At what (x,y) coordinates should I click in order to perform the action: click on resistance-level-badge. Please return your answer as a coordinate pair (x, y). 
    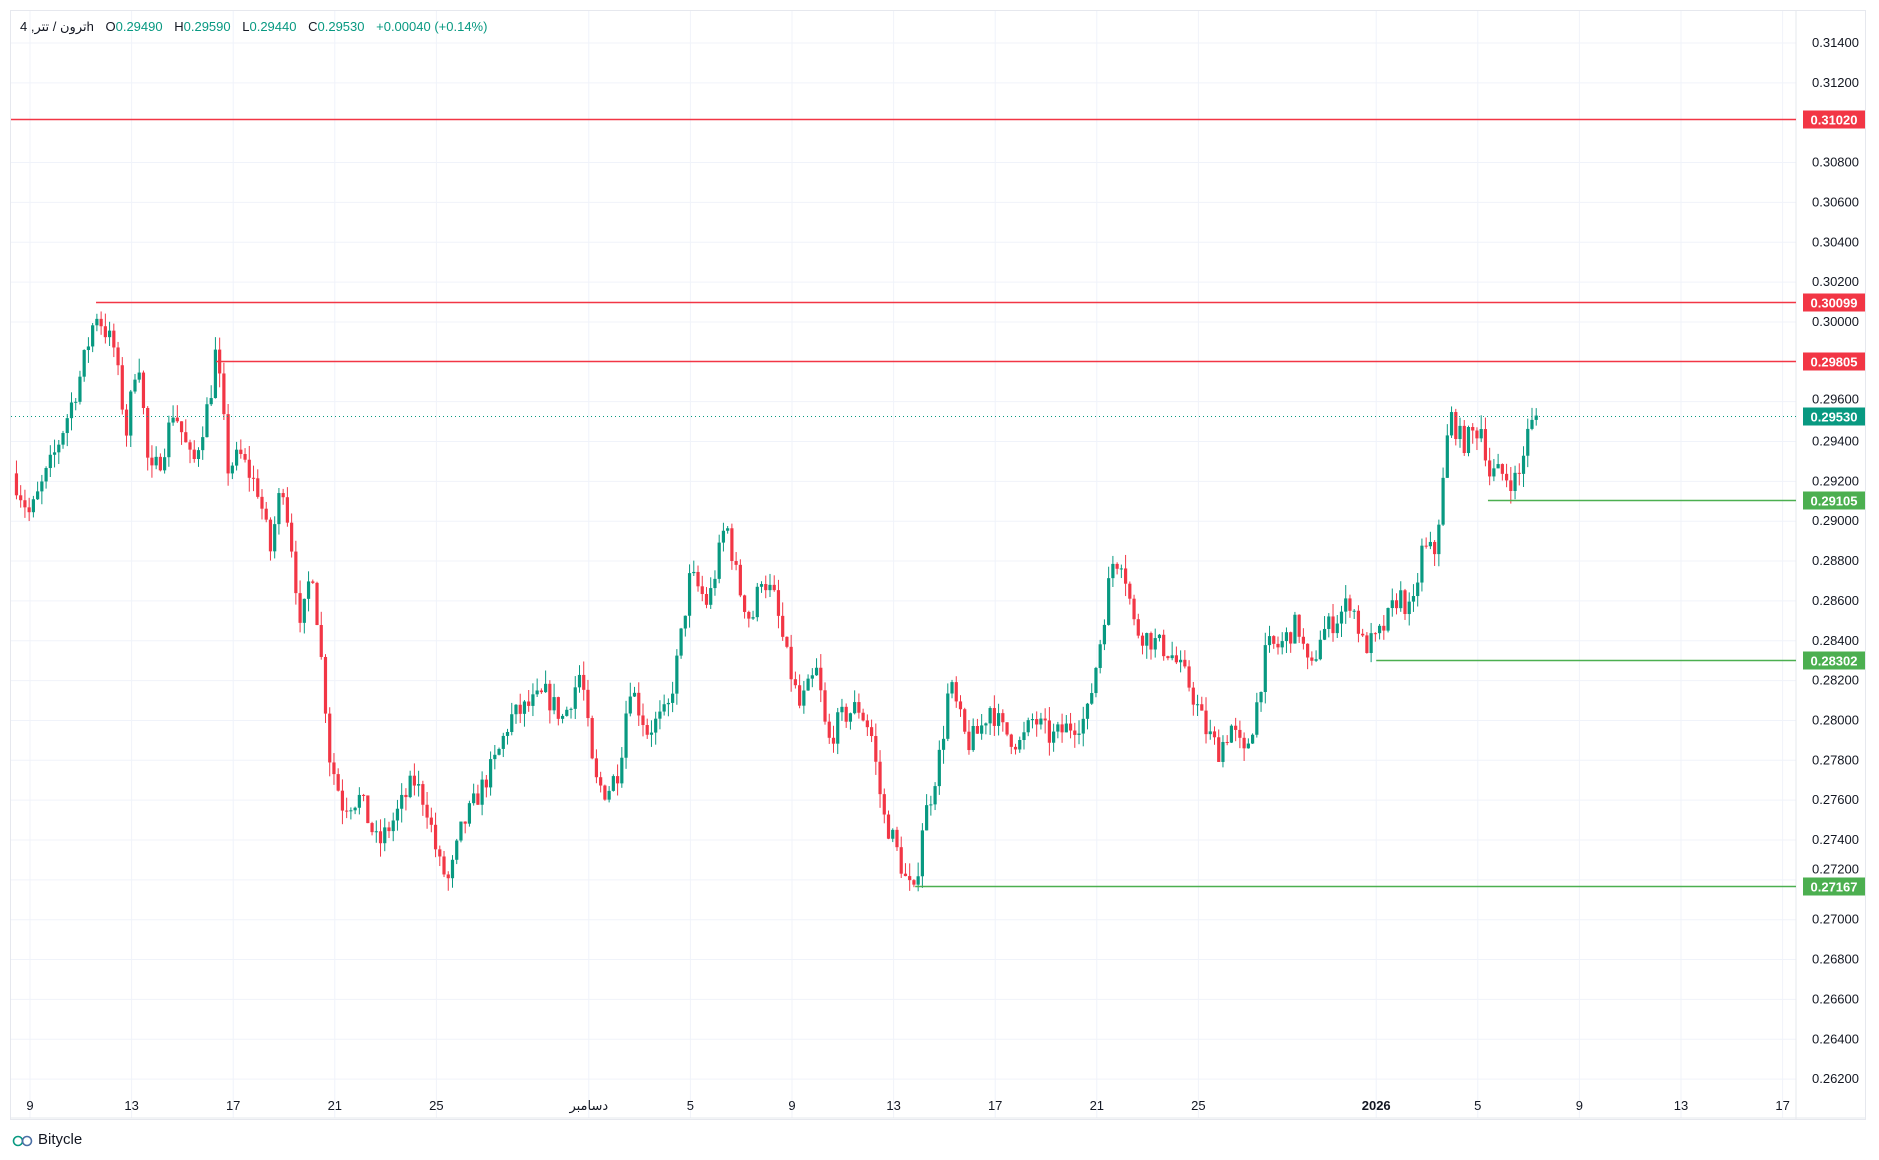
    Looking at the image, I should click on (1834, 361).